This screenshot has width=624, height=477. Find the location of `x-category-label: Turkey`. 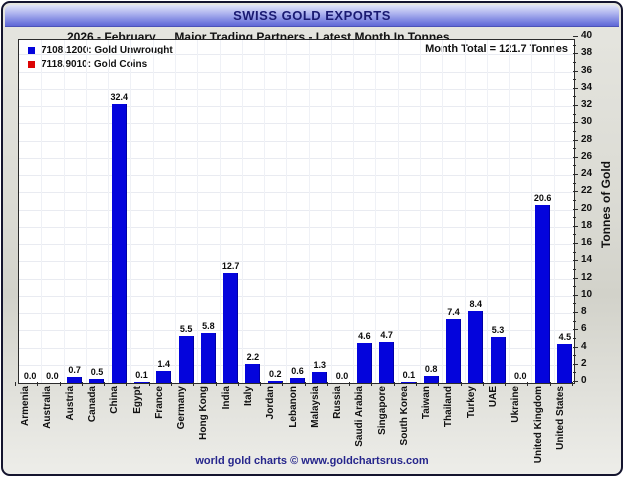

x-category-label: Turkey is located at coordinates (471, 402).